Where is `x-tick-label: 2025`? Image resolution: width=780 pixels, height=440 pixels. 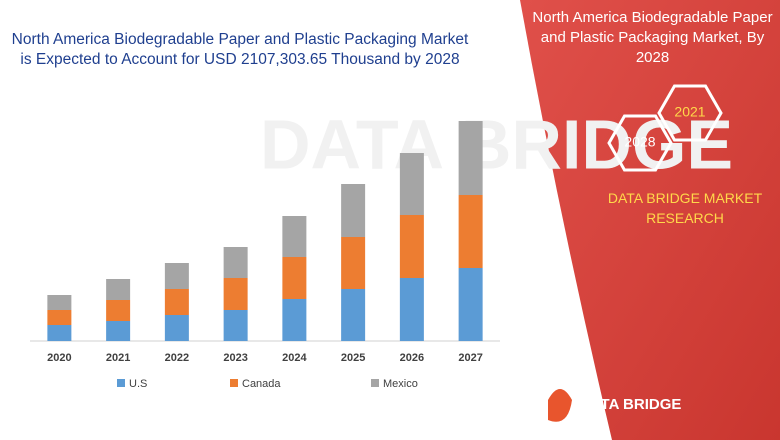 x-tick-label: 2025 is located at coordinates (353, 358).